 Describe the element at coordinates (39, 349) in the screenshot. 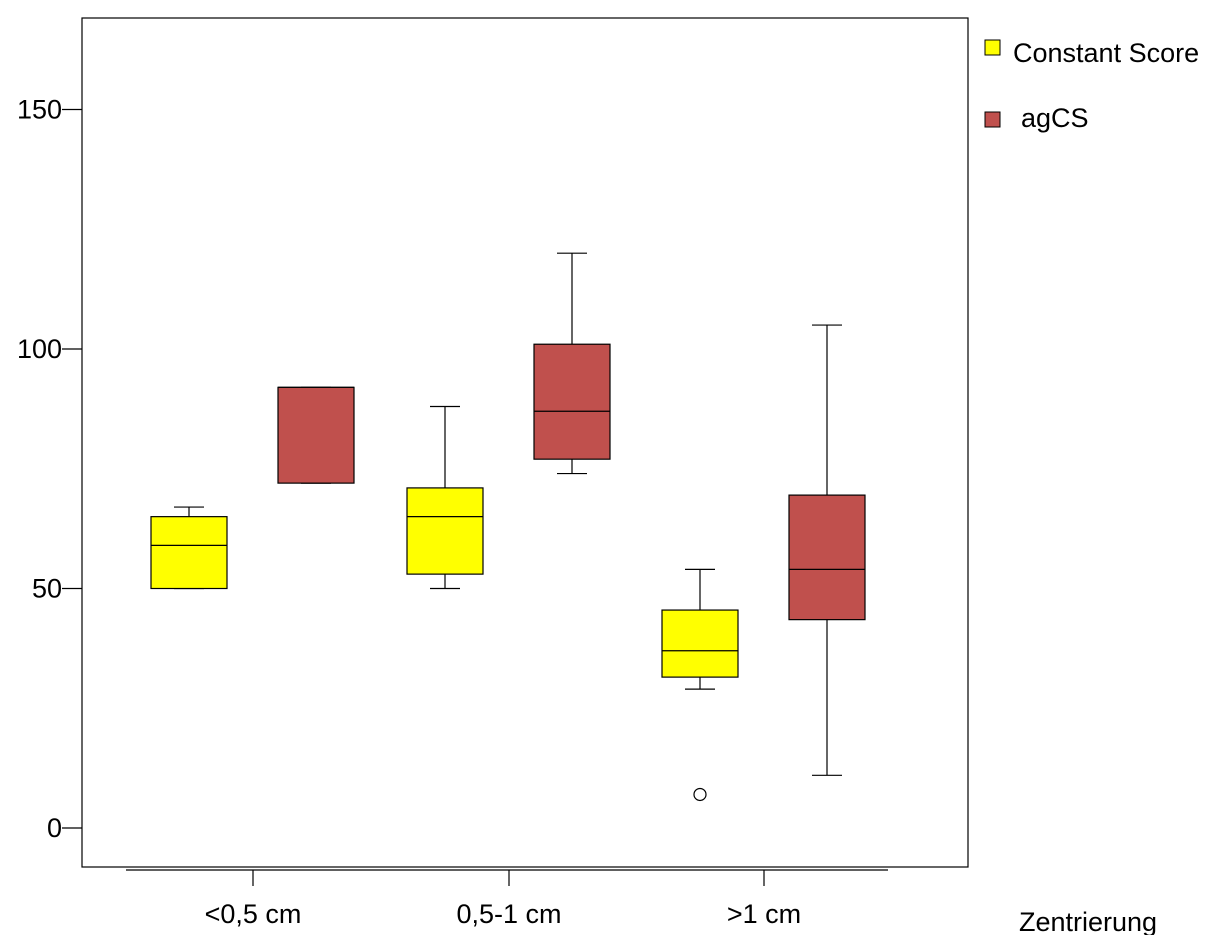

I see `y-tick-label: 100` at that location.